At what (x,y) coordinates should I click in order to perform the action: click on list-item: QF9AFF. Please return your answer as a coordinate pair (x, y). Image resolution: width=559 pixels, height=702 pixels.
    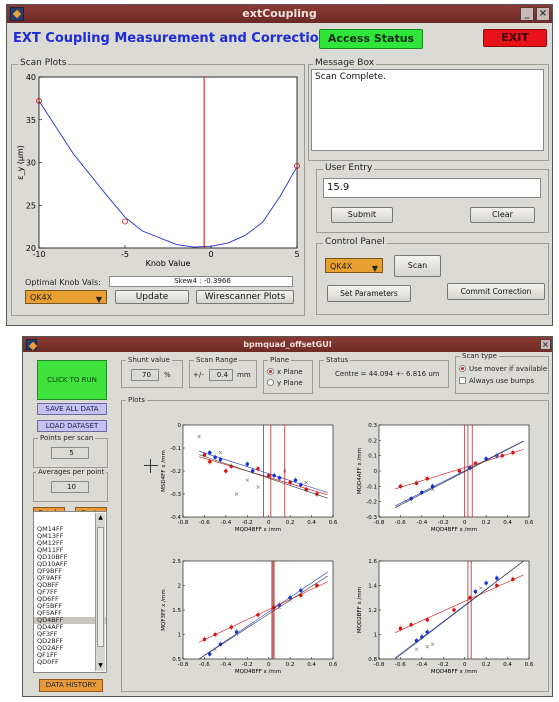
    Looking at the image, I should click on (49, 578).